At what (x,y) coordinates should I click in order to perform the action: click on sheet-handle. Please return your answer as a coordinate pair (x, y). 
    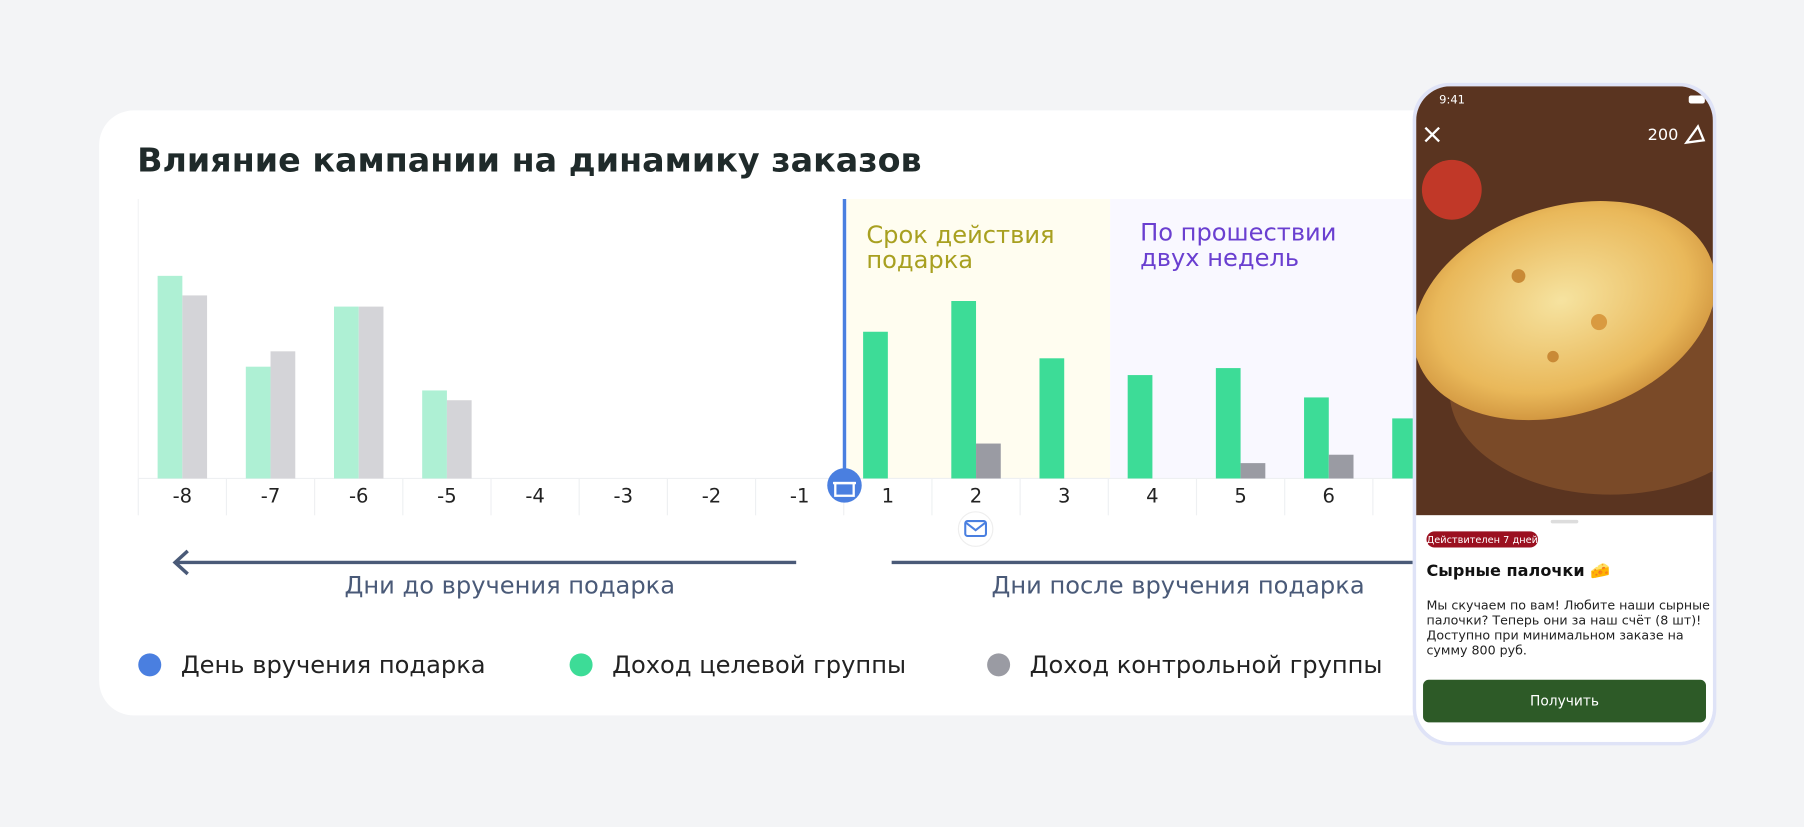
    Looking at the image, I should click on (1564, 521).